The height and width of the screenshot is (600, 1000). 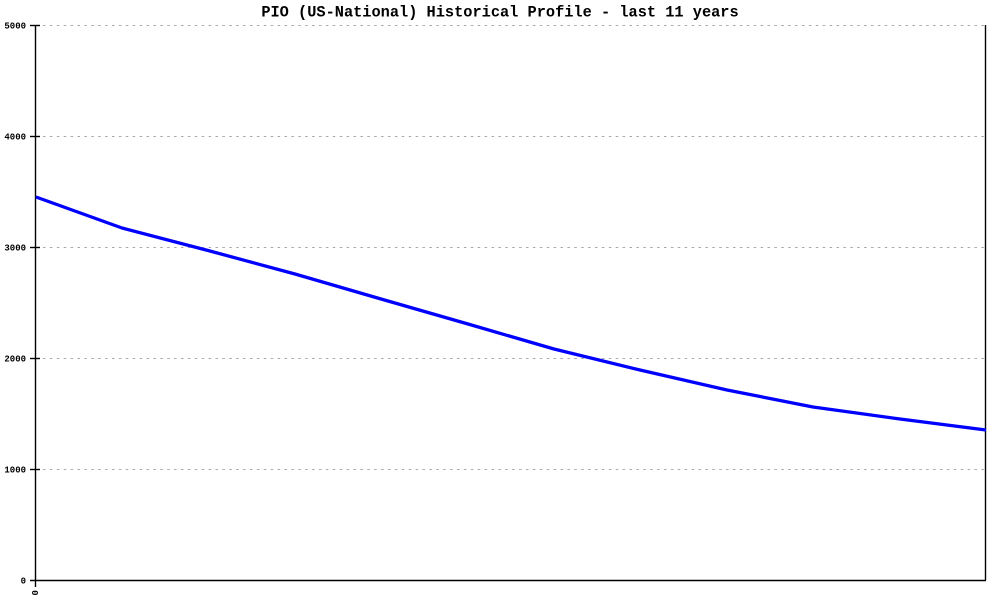 I want to click on svg-text: 1000, so click(x=15, y=470).